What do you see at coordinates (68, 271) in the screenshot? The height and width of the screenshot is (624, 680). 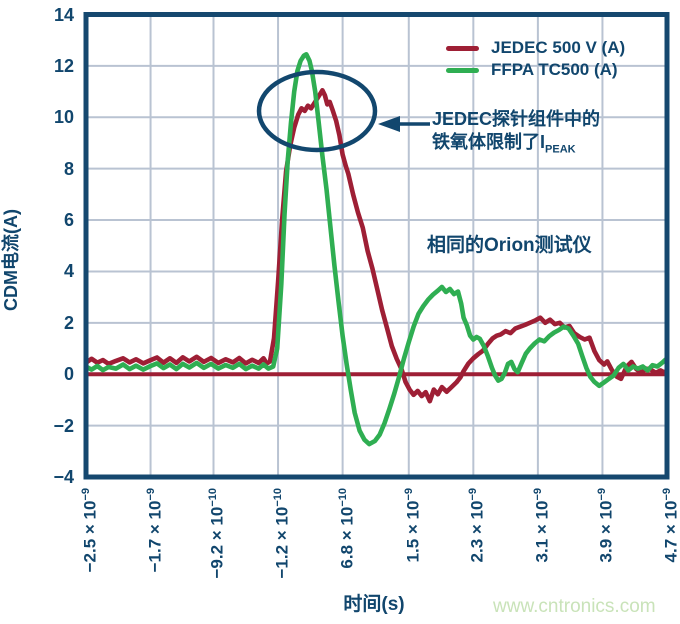 I see `y-tick-label: 4` at bounding box center [68, 271].